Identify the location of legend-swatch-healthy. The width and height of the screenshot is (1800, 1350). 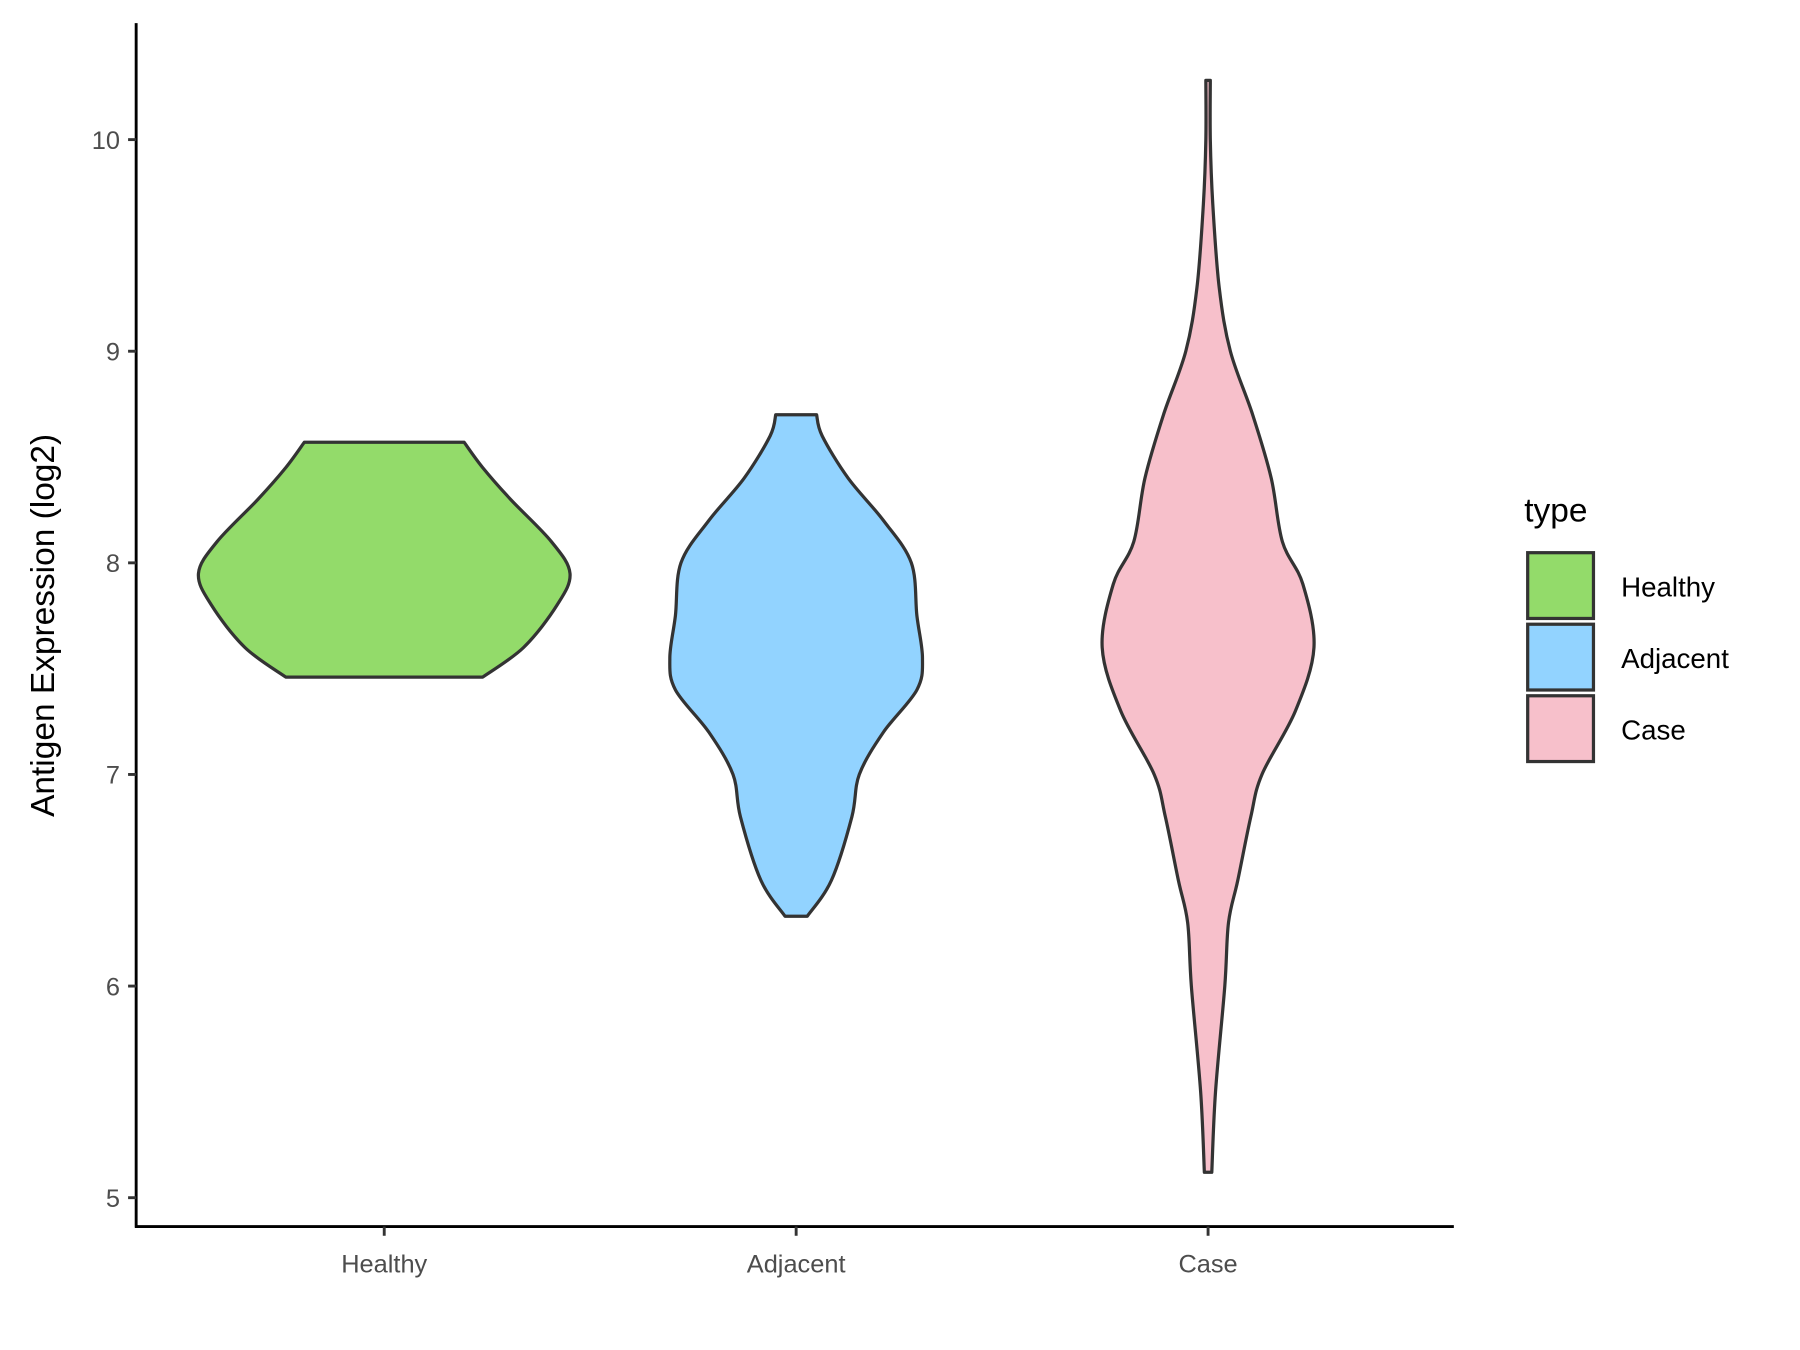
(1561, 586).